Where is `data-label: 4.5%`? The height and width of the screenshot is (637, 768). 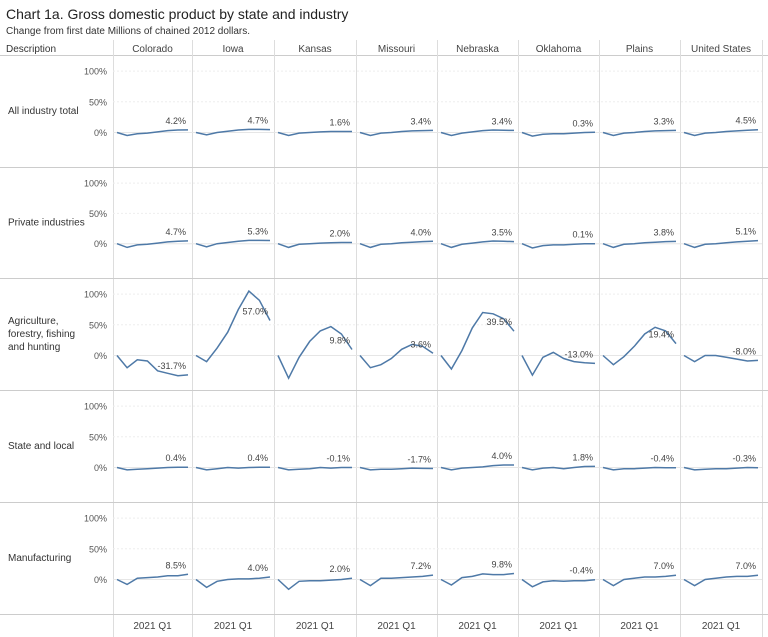 data-label: 4.5% is located at coordinates (745, 121).